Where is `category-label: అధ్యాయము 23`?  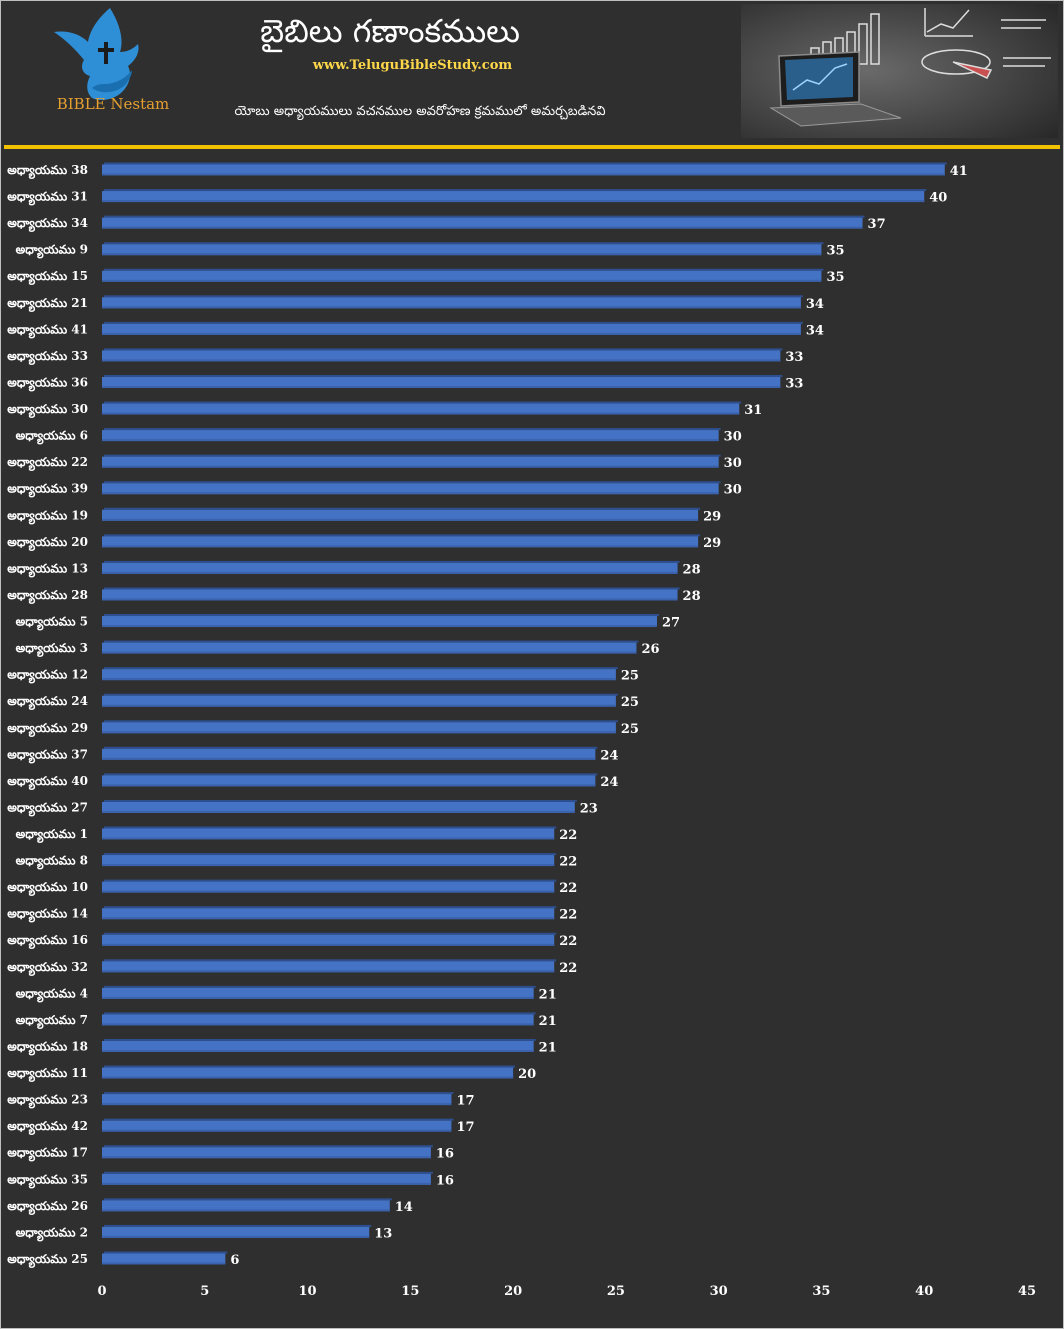 category-label: అధ్యాయము 23 is located at coordinates (47, 1101).